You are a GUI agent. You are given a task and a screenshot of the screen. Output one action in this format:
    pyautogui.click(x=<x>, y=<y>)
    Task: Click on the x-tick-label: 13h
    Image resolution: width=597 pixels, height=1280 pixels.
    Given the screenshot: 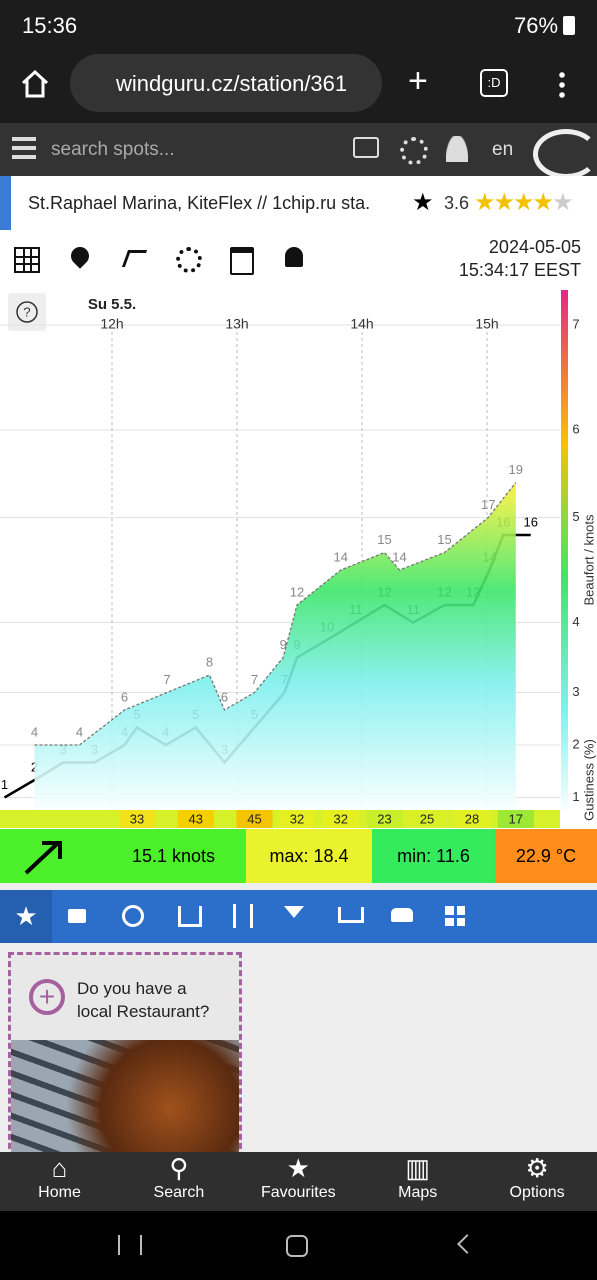 What is the action you would take?
    pyautogui.click(x=236, y=324)
    